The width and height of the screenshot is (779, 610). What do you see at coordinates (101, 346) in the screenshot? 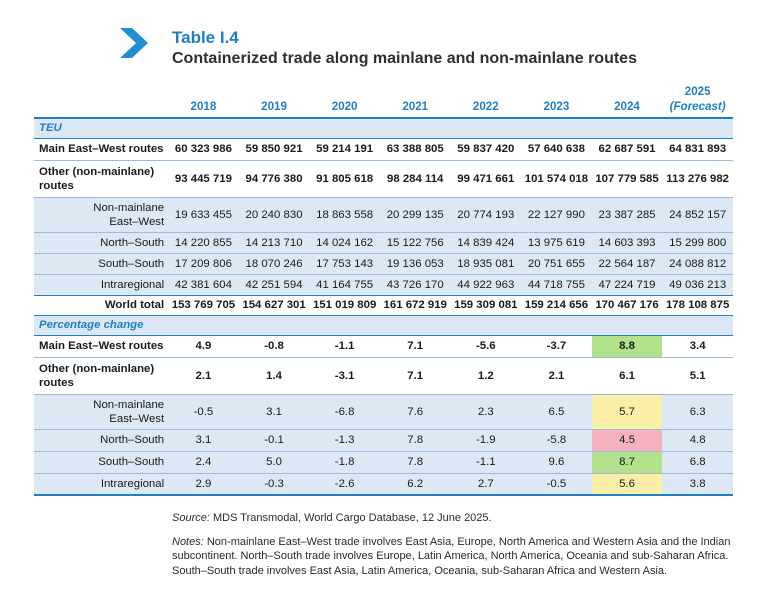
I see `row-label: Main East–West routes` at bounding box center [101, 346].